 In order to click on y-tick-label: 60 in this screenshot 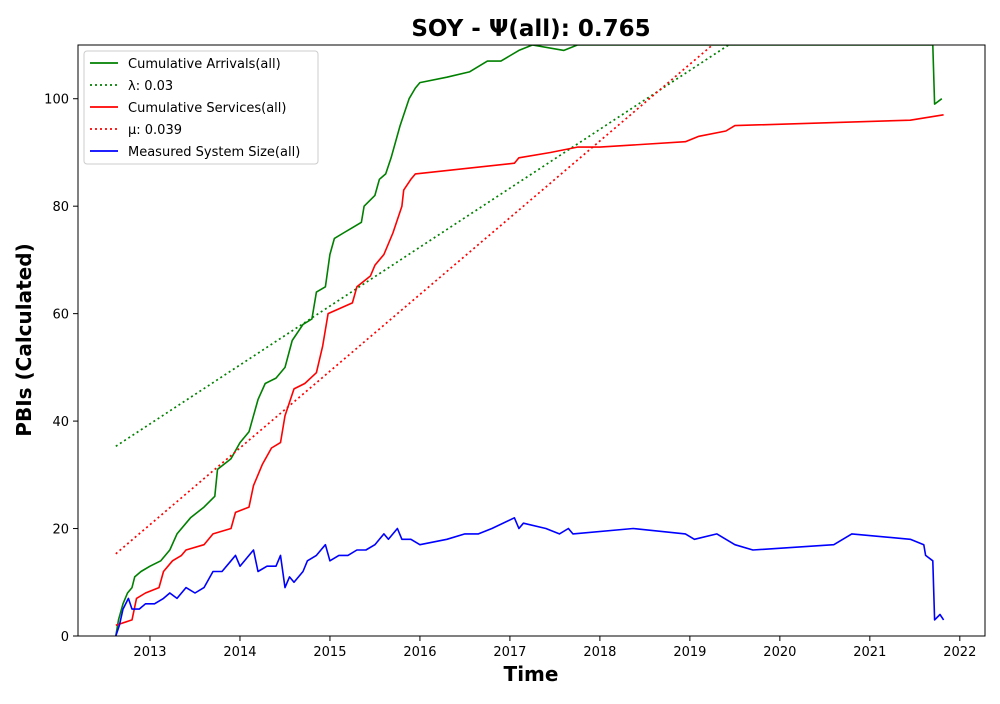, I will do `click(60, 315)`.